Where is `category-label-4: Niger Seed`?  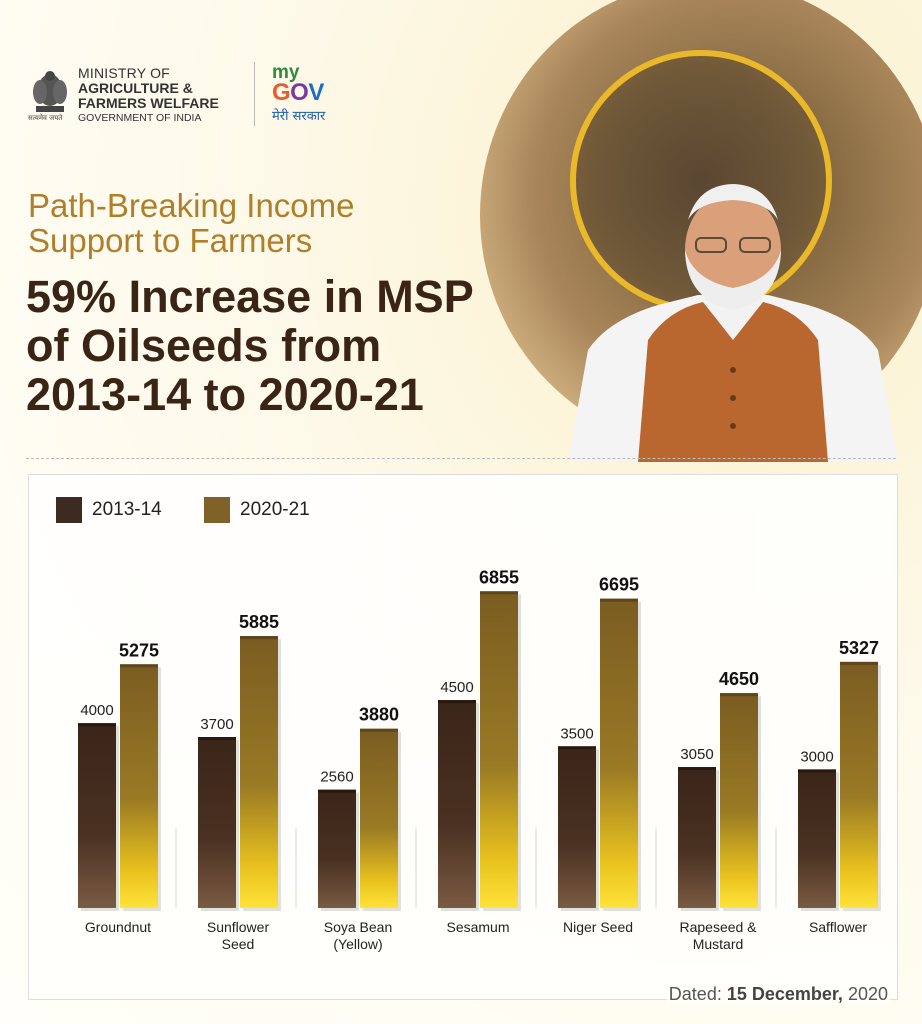
category-label-4: Niger Seed is located at coordinates (598, 927).